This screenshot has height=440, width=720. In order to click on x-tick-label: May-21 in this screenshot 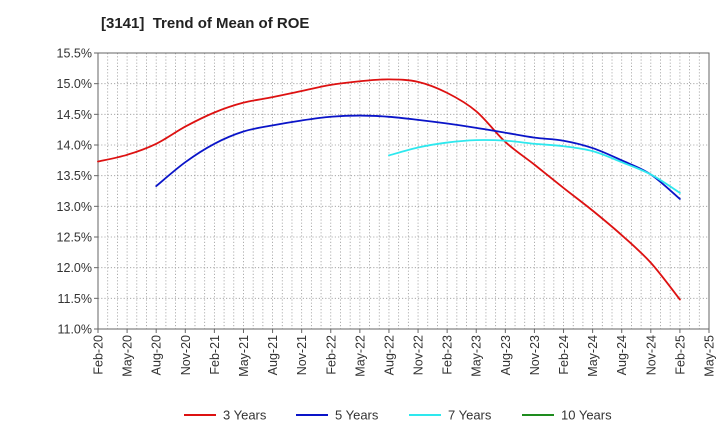, I will do `click(244, 356)`.